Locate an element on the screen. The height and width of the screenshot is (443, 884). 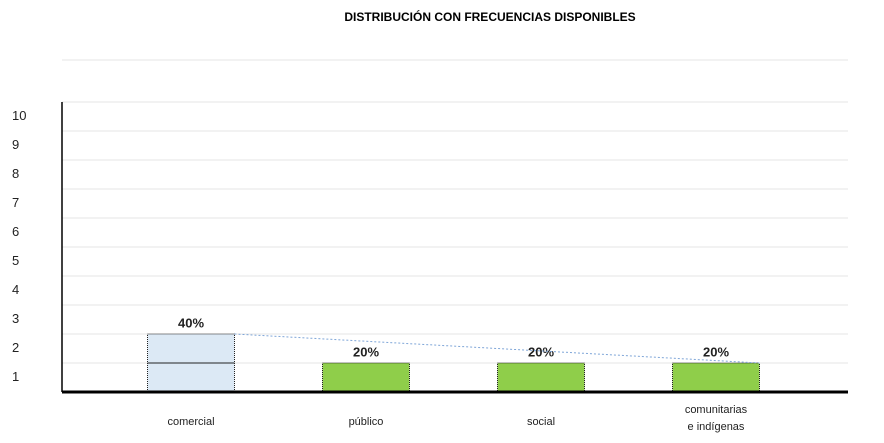
y-tick-label: 8 is located at coordinates (15, 173).